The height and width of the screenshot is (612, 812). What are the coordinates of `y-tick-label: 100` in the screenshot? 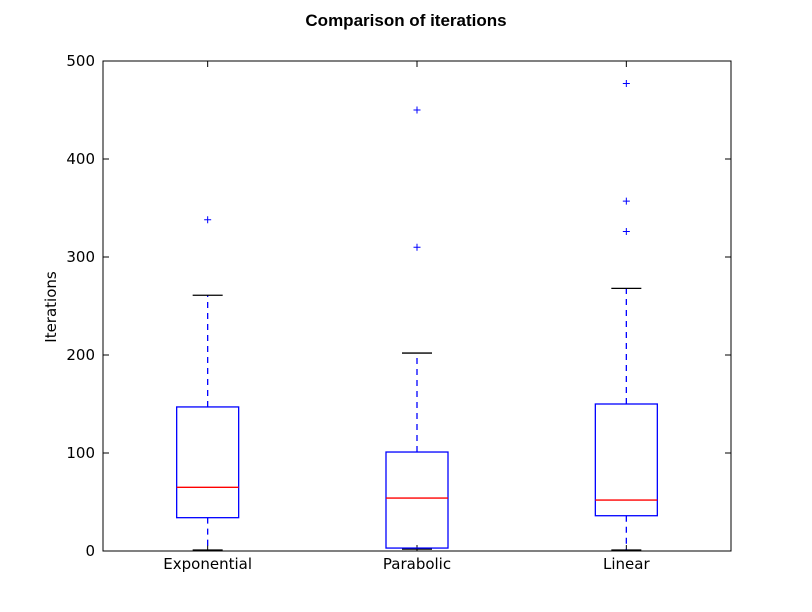 It's located at (80, 453).